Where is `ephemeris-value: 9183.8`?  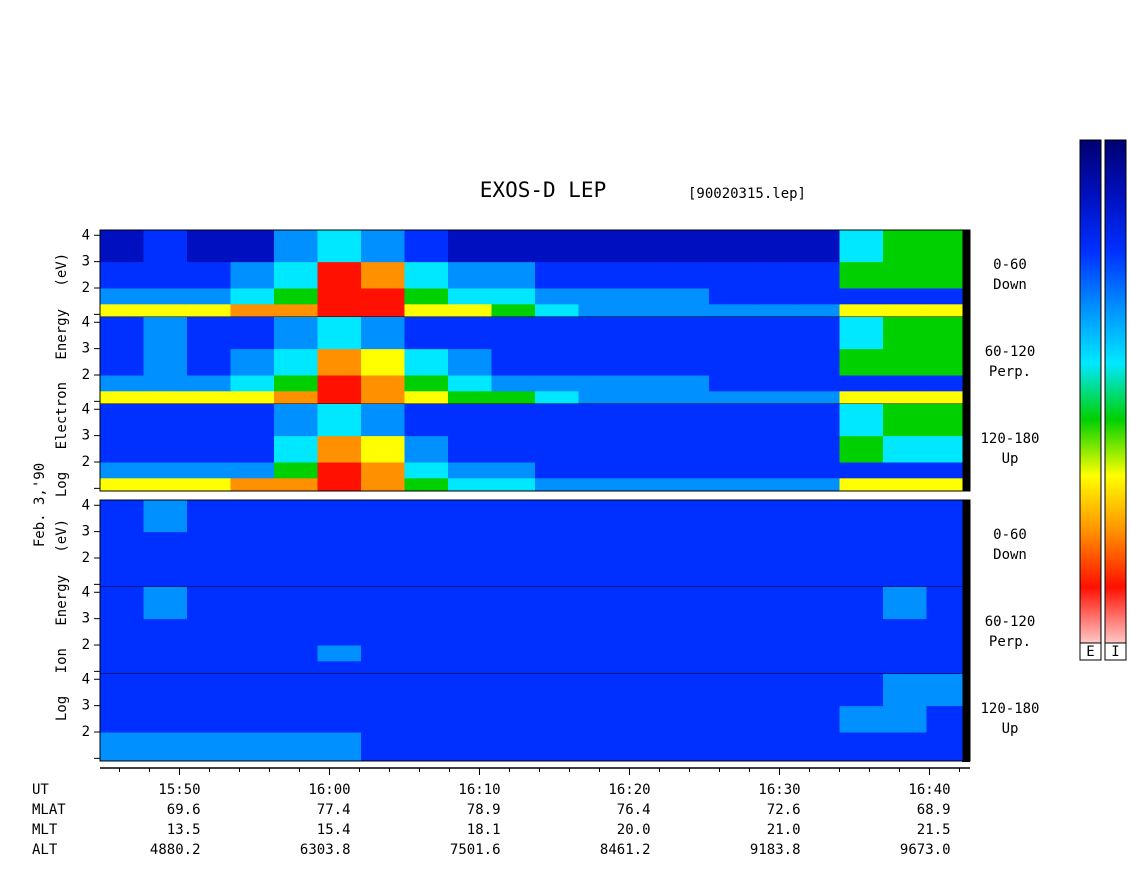
ephemeris-value: 9183.8 is located at coordinates (775, 850).